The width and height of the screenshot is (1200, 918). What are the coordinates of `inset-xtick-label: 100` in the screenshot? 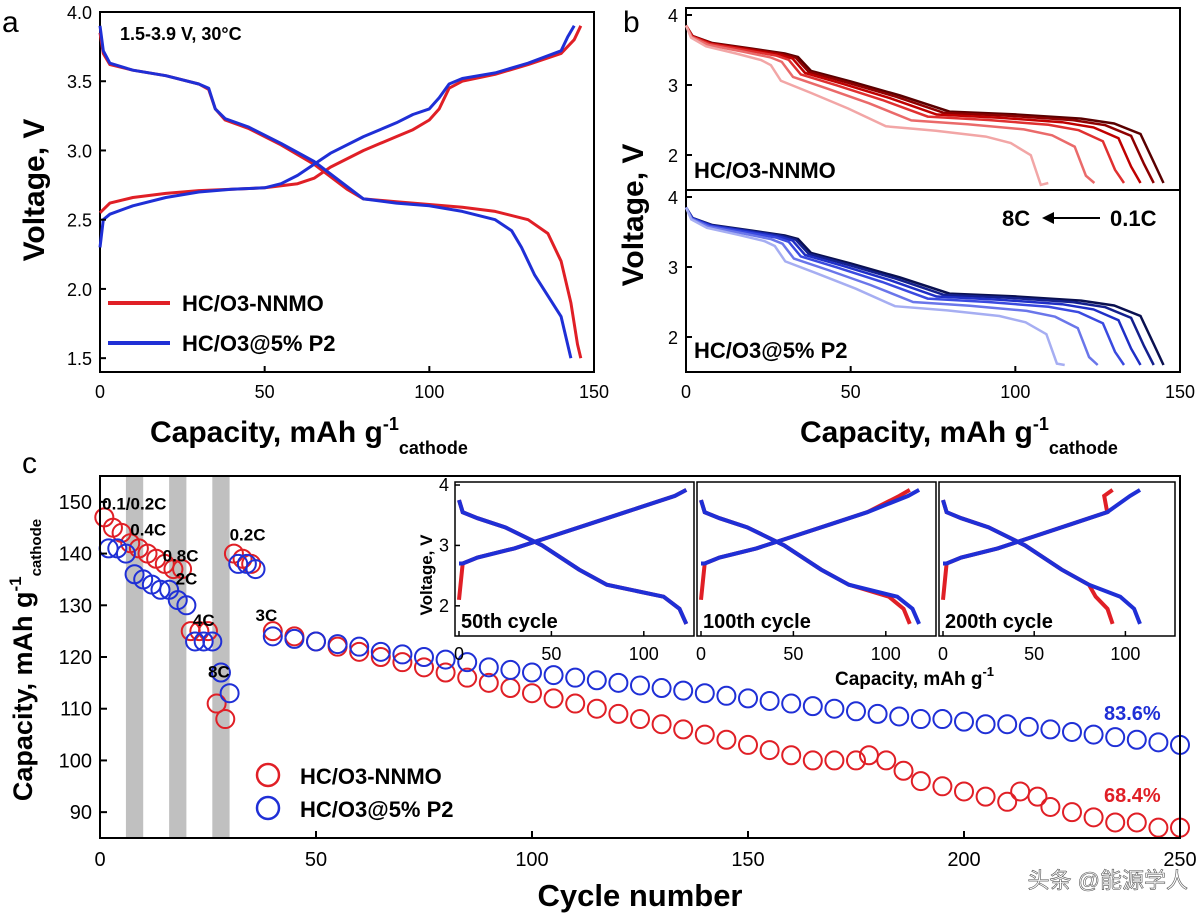 It's located at (886, 654).